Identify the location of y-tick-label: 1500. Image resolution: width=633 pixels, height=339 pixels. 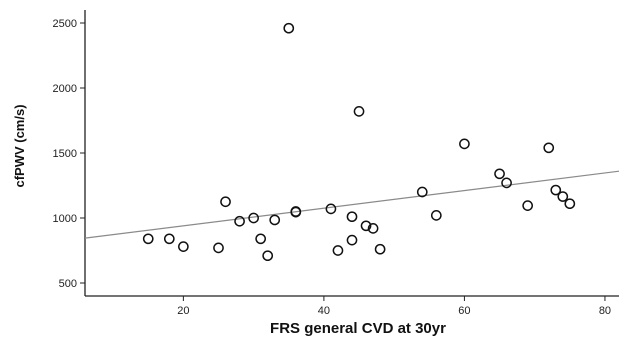
(65, 154).